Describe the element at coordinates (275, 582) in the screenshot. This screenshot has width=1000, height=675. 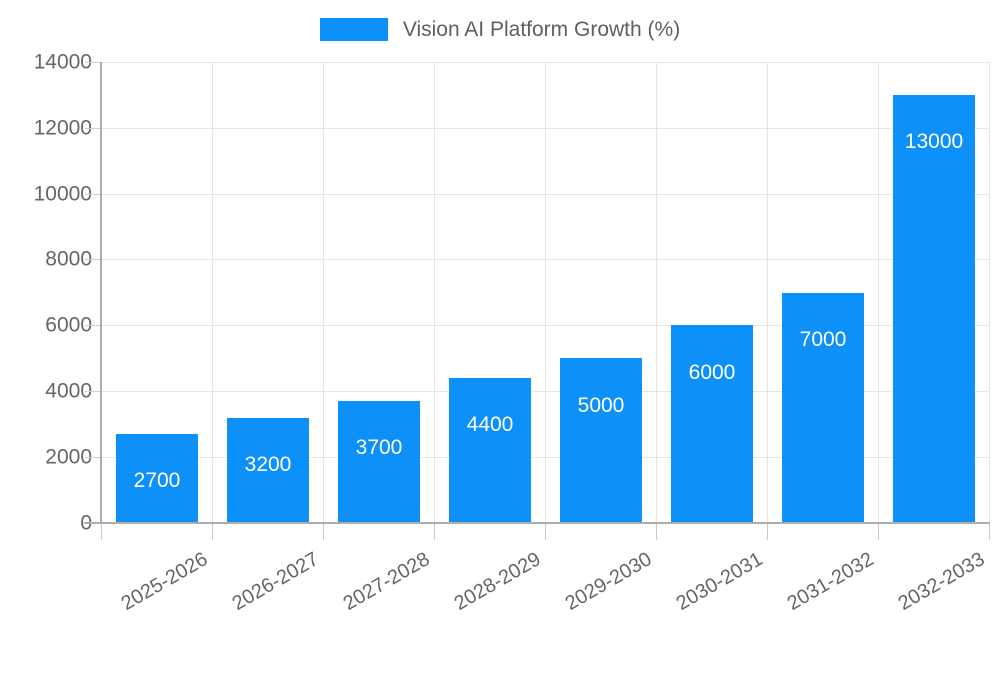
I see `x-tick-label-2026-2027: 2026-2027` at that location.